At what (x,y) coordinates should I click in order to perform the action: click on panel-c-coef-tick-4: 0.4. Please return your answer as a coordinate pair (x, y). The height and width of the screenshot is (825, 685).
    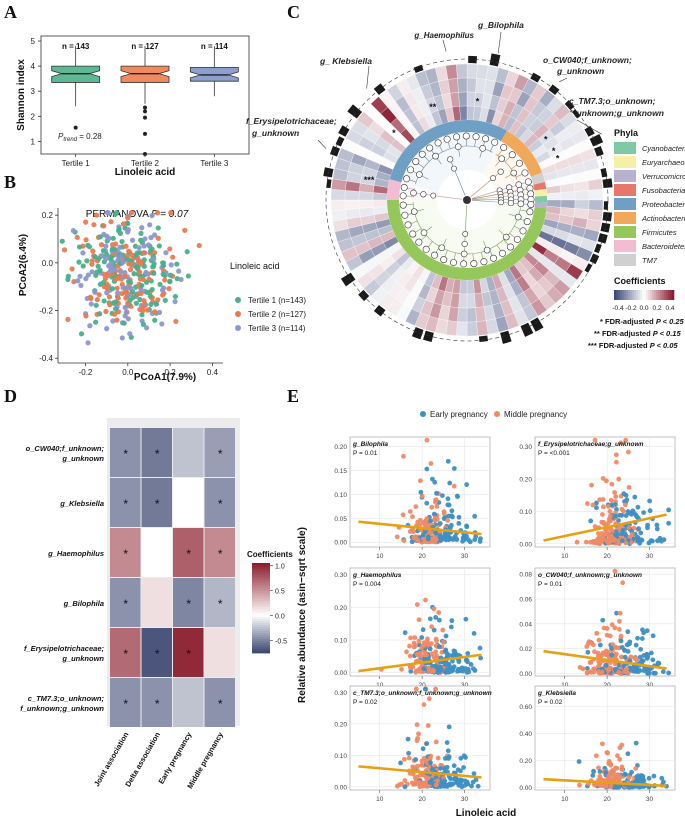
    Looking at the image, I should click on (669, 308).